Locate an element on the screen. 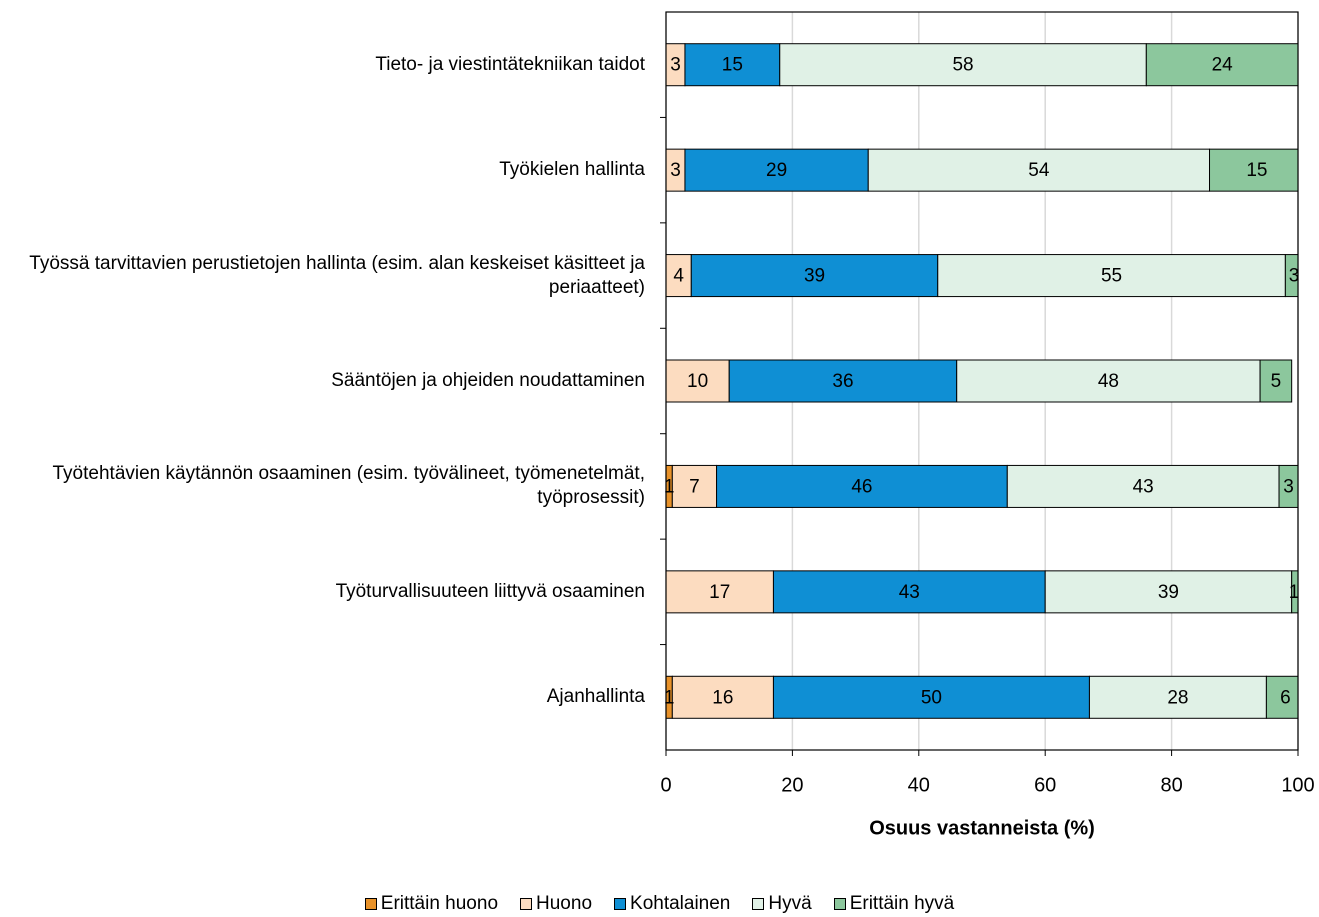  data-label: 28 is located at coordinates (1177, 697).